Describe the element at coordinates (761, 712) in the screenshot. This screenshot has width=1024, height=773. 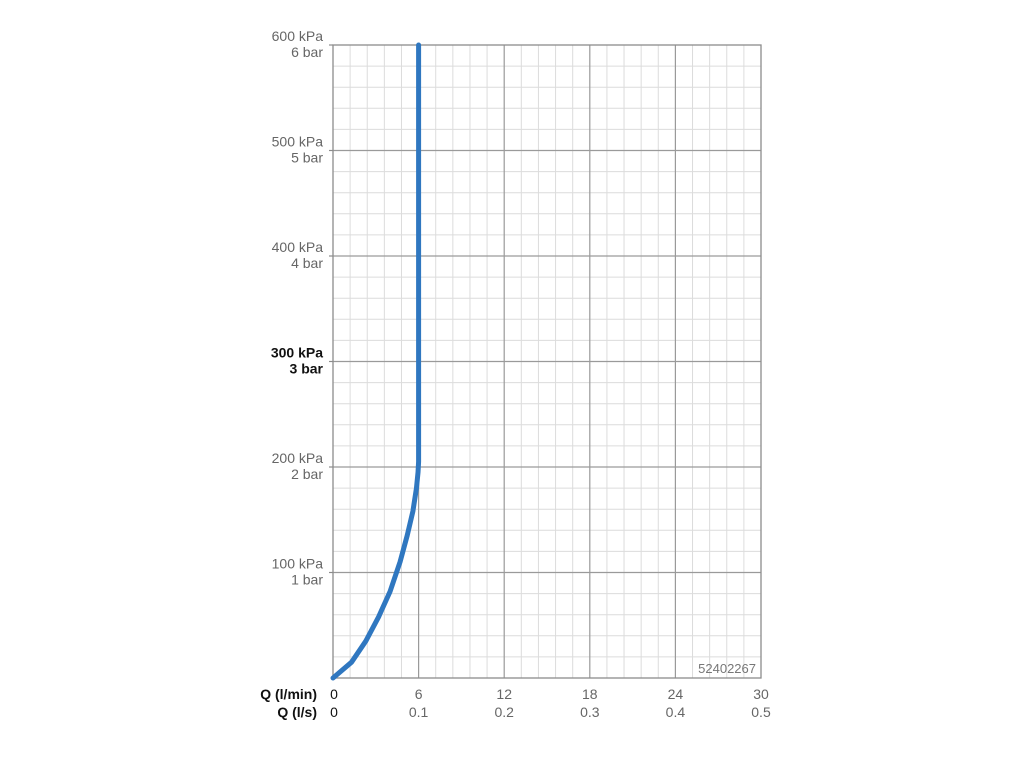
I see `x-tick-label: 0.5` at that location.